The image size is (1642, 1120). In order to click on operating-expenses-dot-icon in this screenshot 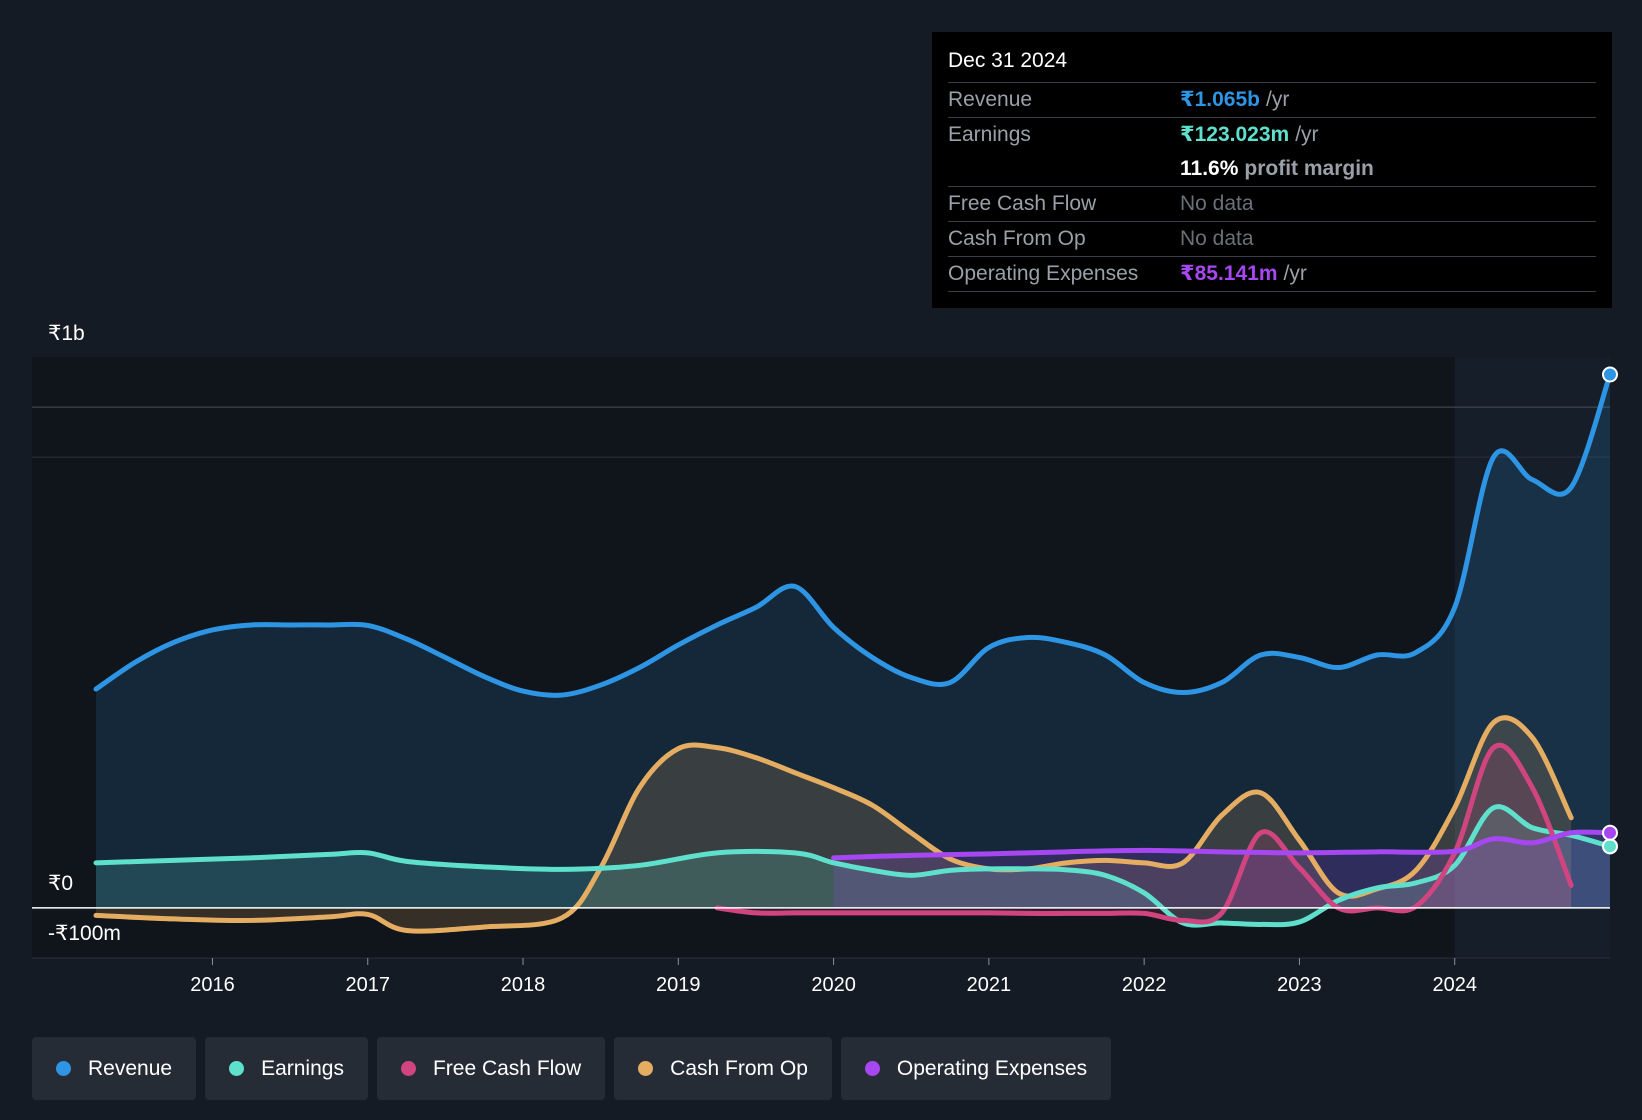, I will do `click(872, 1068)`.